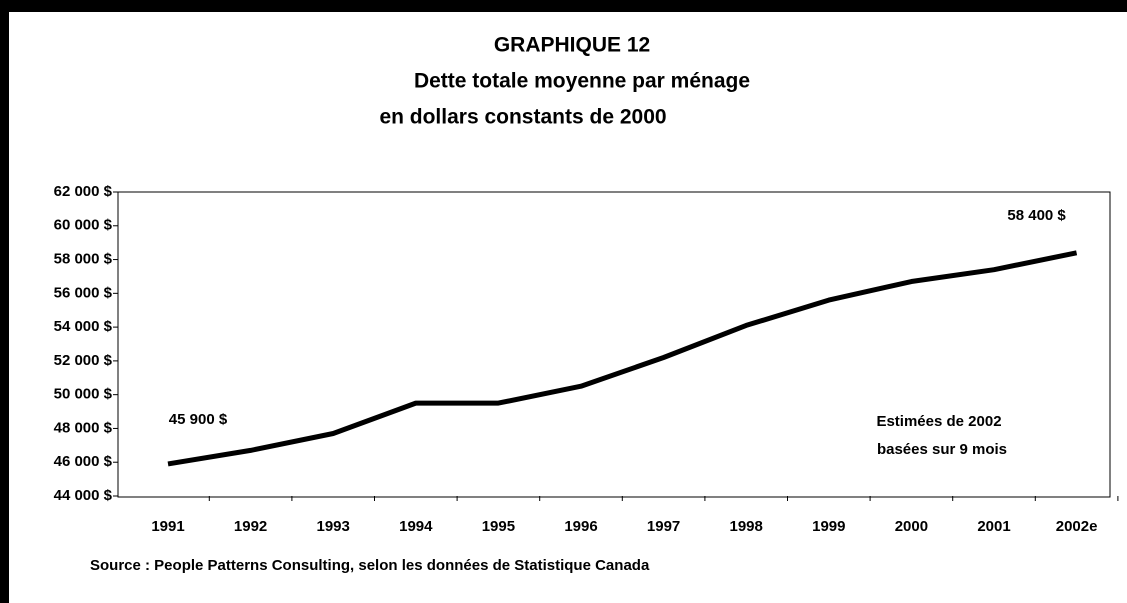 This screenshot has height=603, width=1127. I want to click on y-tick-label: 62 000 $, so click(83, 191).